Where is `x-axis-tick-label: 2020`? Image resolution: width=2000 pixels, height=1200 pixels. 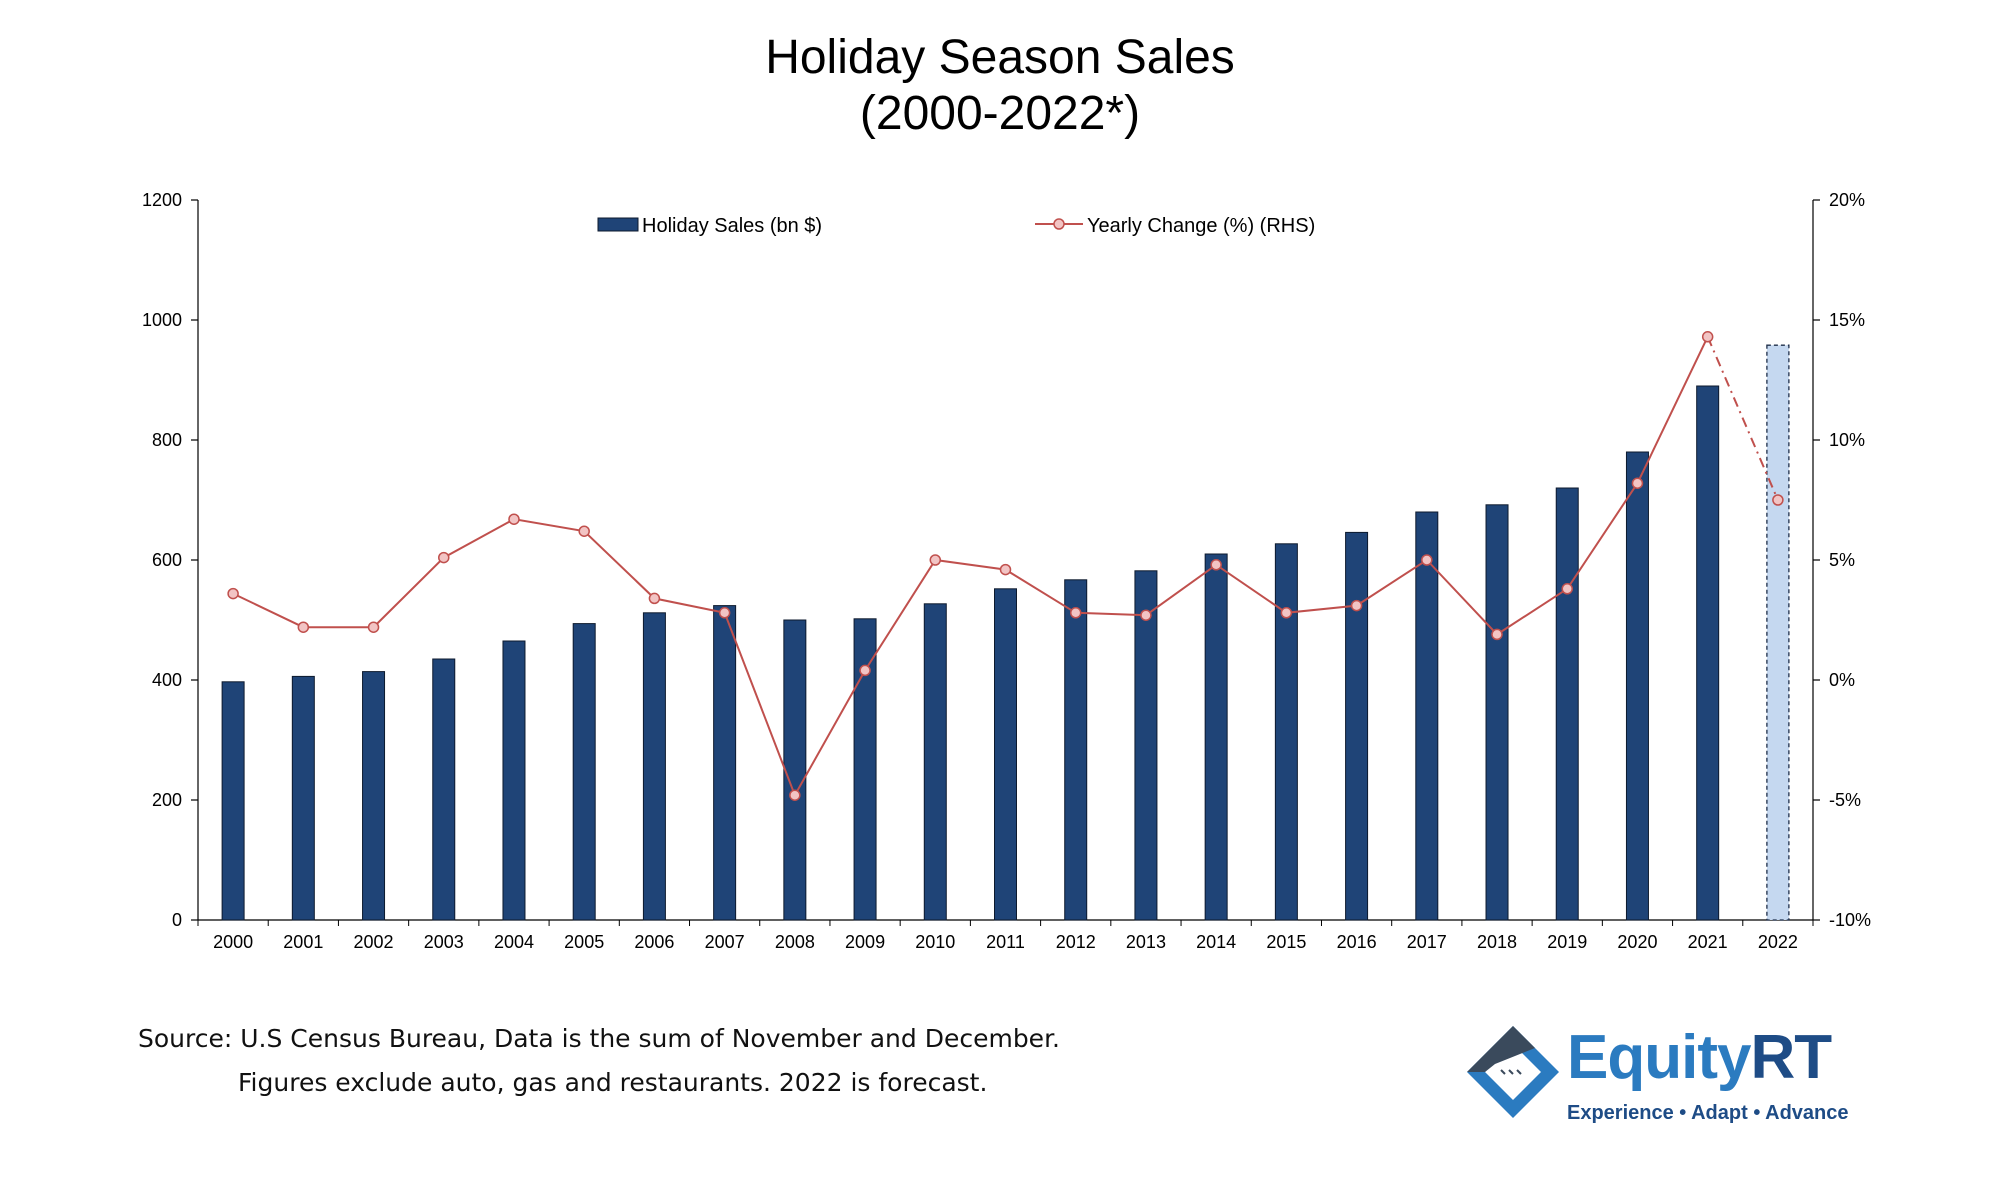
x-axis-tick-label: 2020 is located at coordinates (1637, 942).